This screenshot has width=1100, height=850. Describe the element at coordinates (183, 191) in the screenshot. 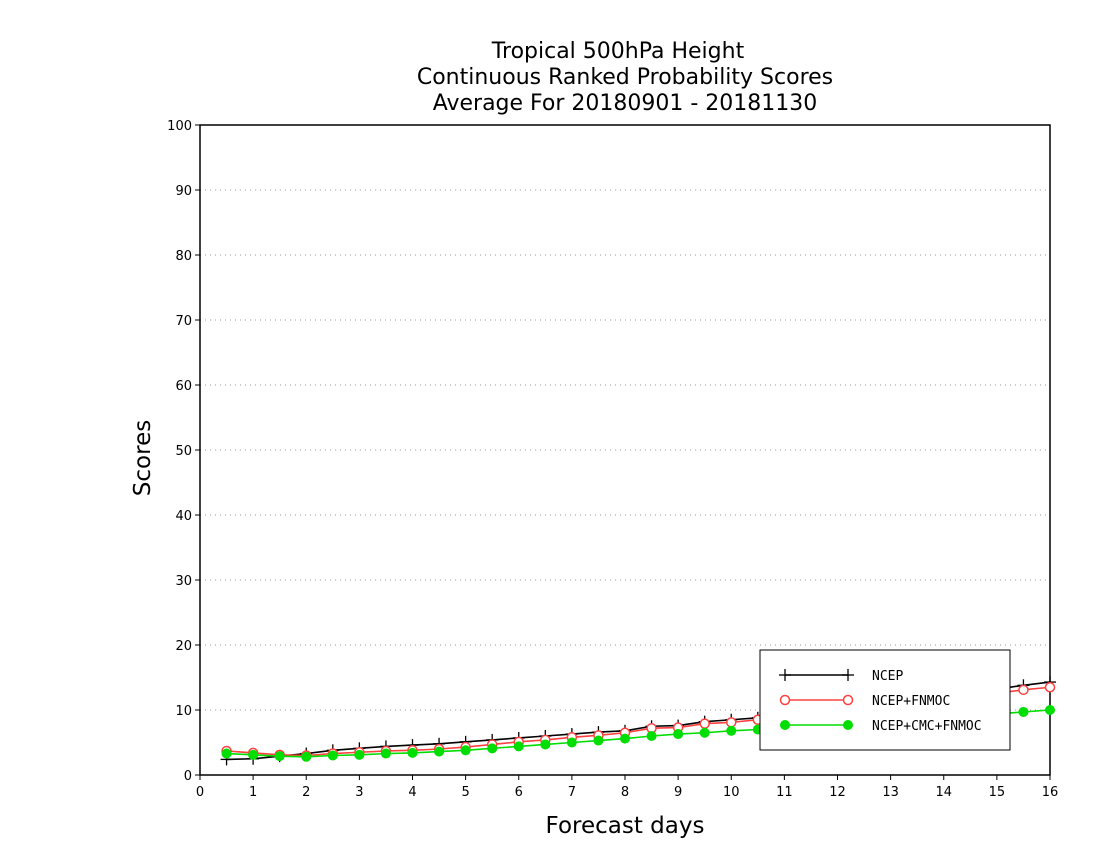

I see `y-tick-label: 90` at that location.